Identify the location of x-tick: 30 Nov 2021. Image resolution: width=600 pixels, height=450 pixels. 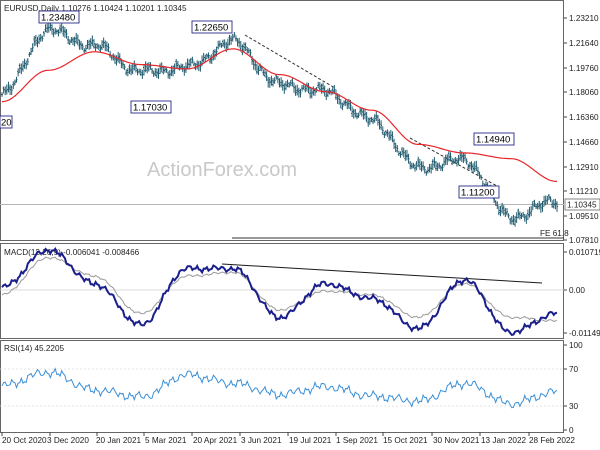
(456, 440).